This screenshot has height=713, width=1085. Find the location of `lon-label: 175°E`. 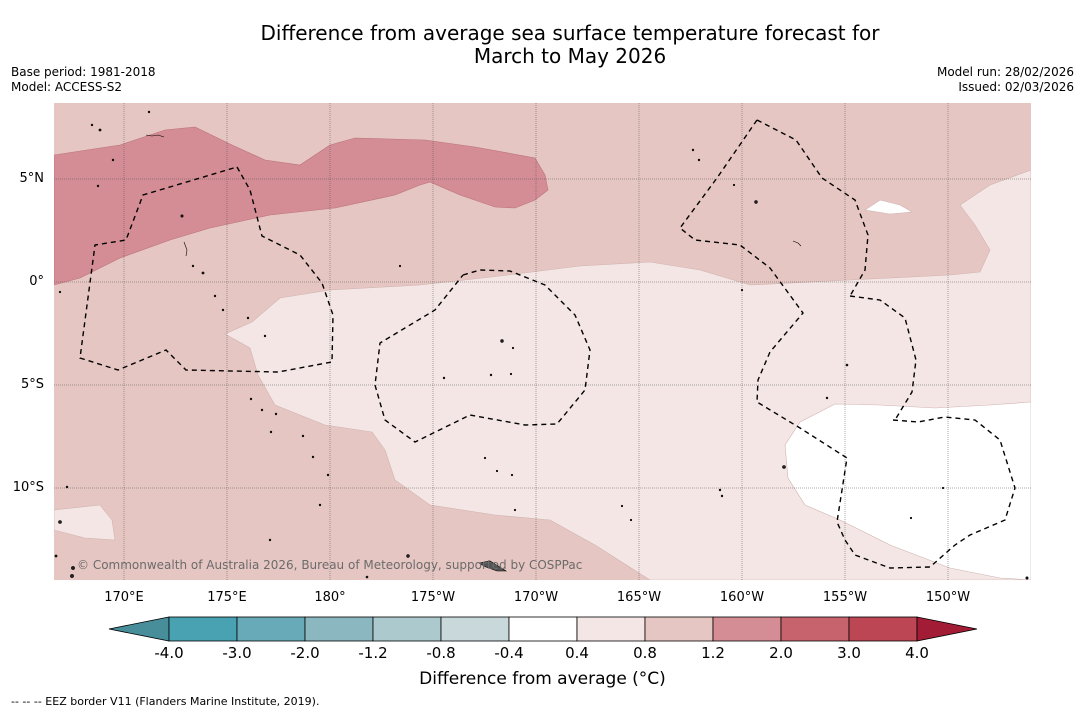

lon-label: 175°E is located at coordinates (227, 597).